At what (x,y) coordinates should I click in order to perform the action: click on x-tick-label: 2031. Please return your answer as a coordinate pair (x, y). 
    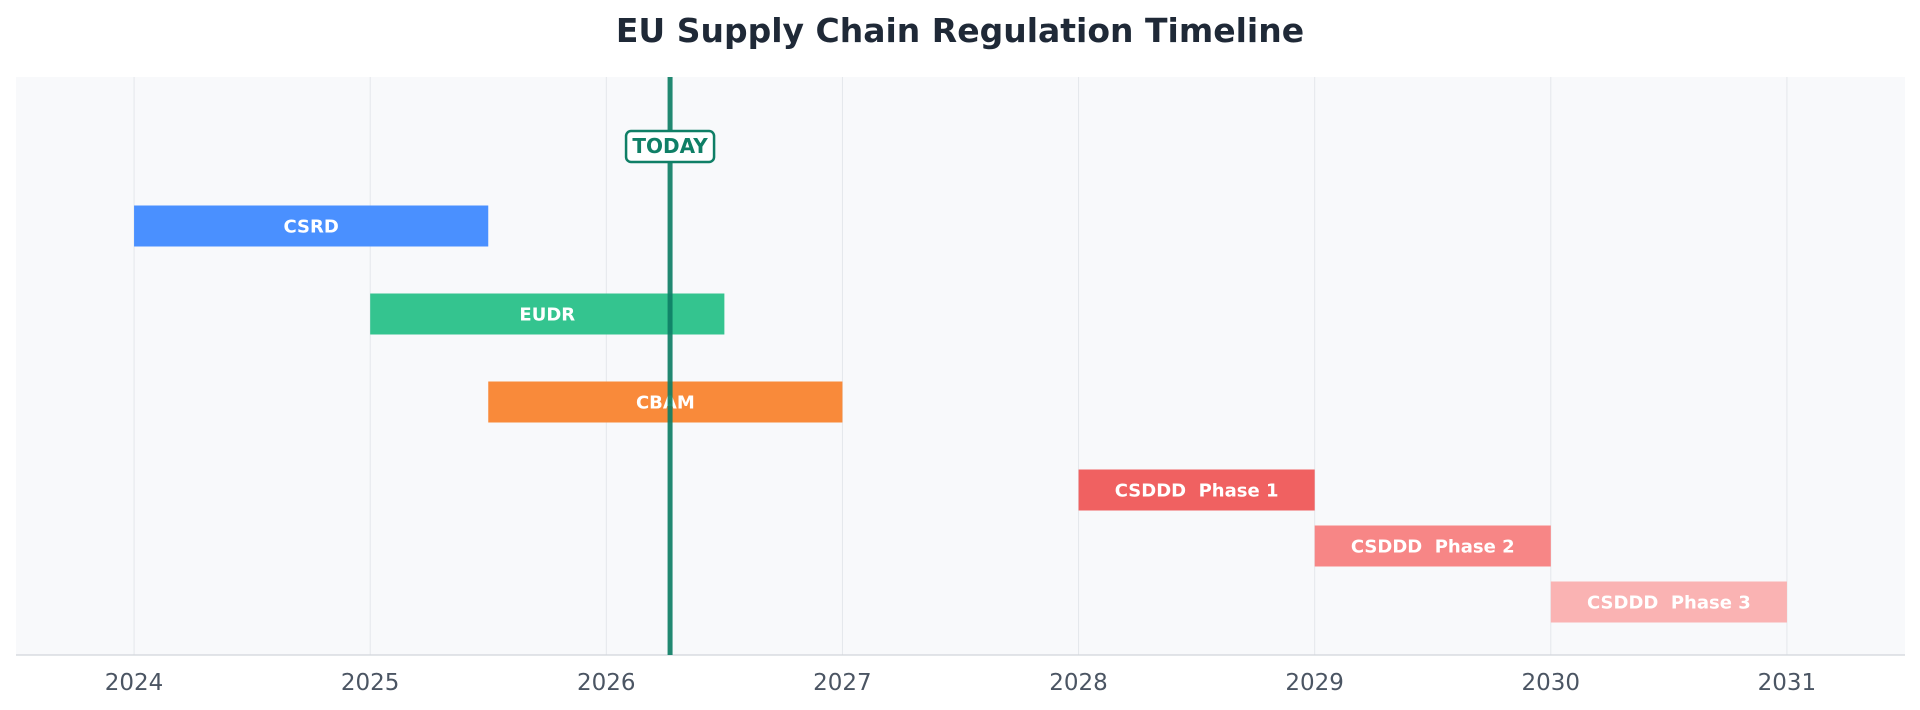
    Looking at the image, I should click on (1787, 683).